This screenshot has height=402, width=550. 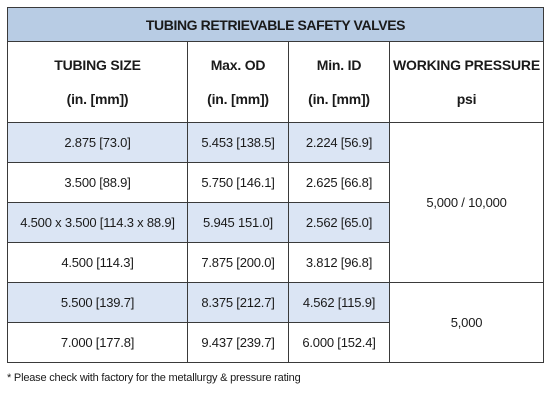 I want to click on cell-min-id: 3.812 [96.8], so click(x=339, y=262).